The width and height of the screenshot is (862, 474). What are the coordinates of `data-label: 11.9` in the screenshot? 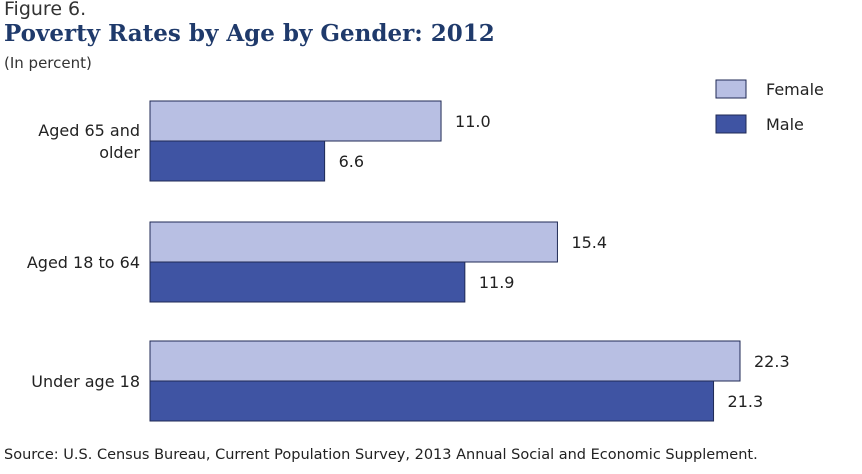 It's located at (497, 282).